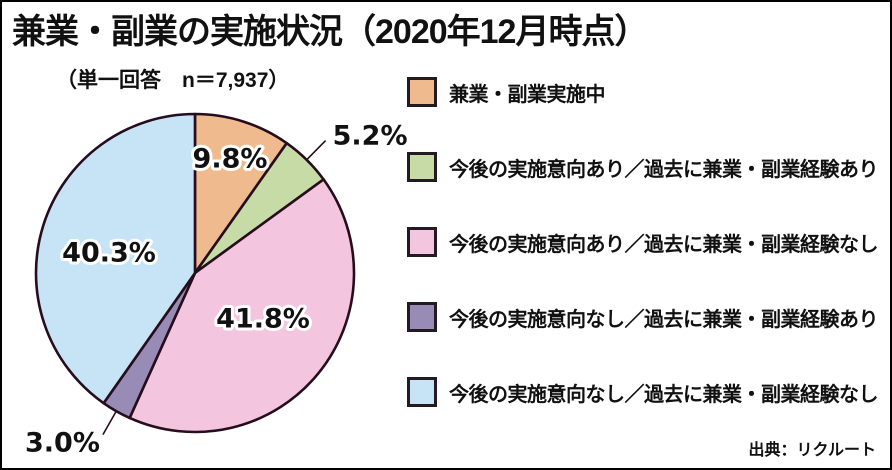 Image resolution: width=892 pixels, height=470 pixels. What do you see at coordinates (664, 169) in the screenshot?
I see `legend-label: 今後の実施意向あり／過去に兼業・副業経験あり` at bounding box center [664, 169].